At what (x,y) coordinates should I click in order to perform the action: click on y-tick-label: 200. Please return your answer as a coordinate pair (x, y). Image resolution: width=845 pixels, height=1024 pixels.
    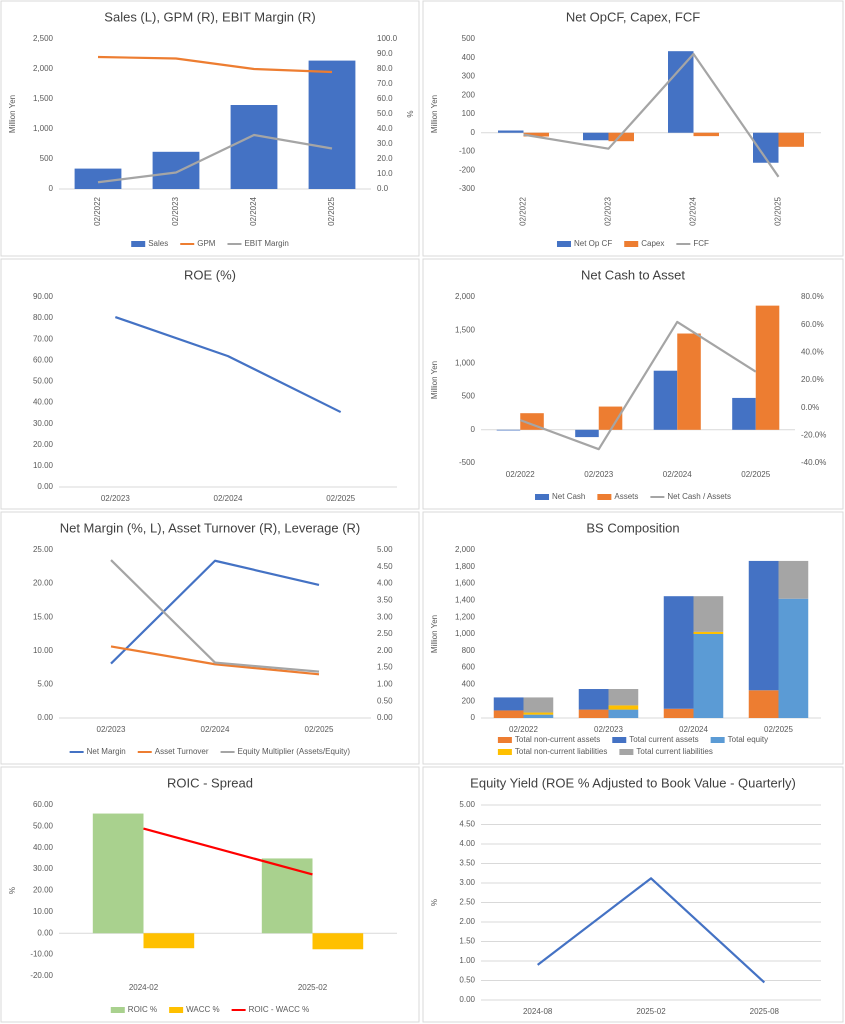
    Looking at the image, I should click on (469, 700).